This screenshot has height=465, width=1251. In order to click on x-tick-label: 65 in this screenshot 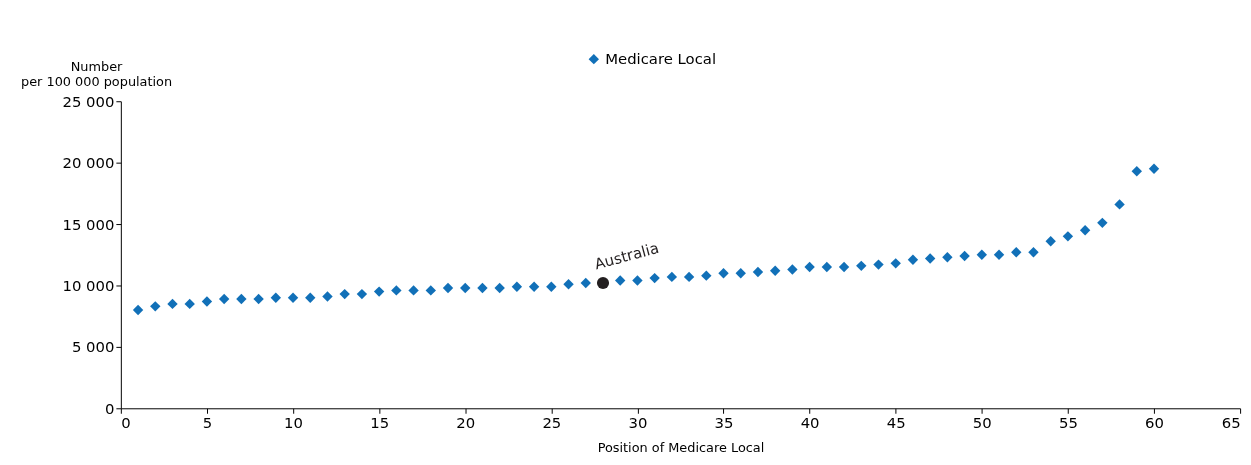, I will do `click(1231, 422)`.